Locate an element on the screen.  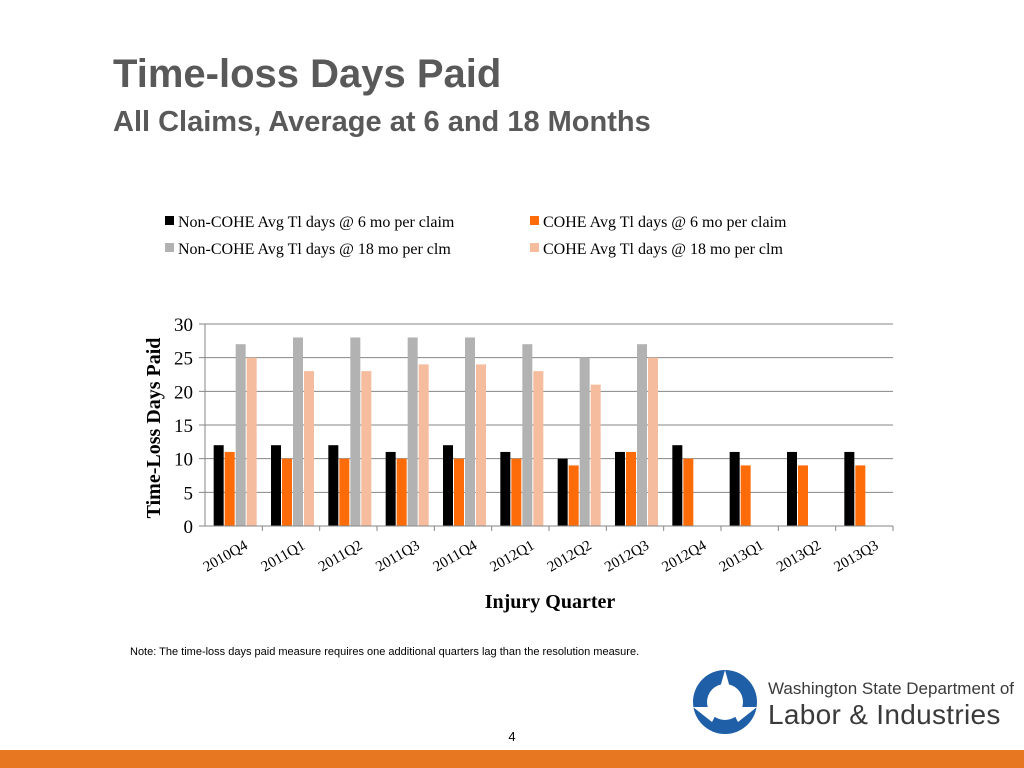
y-tick-label: 0 is located at coordinates (189, 527).